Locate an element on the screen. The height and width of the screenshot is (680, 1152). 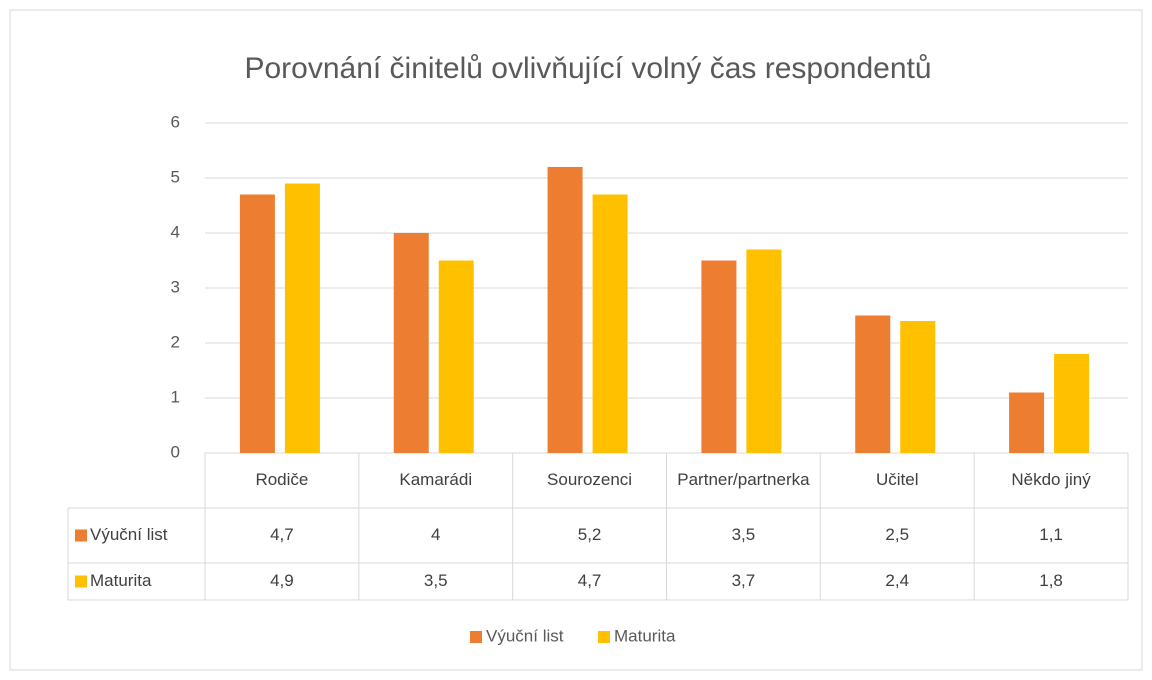
y-tick-label: 3 is located at coordinates (175, 286).